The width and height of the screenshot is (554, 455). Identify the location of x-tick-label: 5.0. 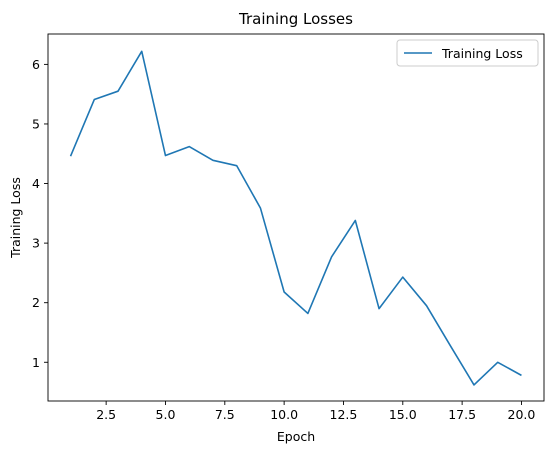
(166, 414).